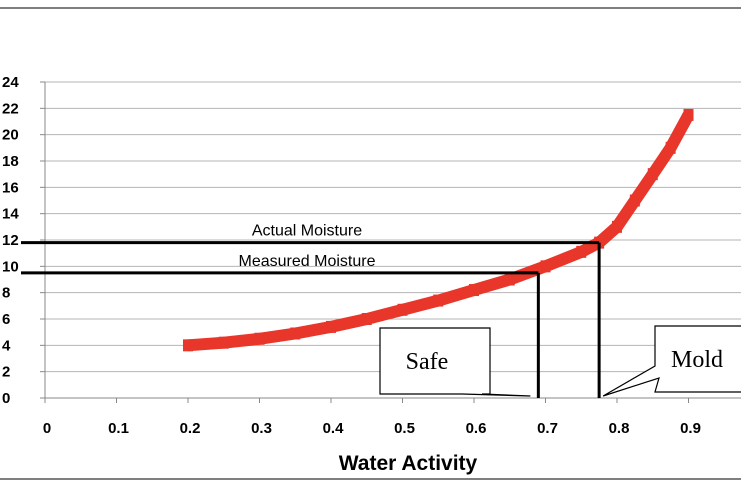  Describe the element at coordinates (334, 428) in the screenshot. I see `x-tick-label: 0.4` at that location.